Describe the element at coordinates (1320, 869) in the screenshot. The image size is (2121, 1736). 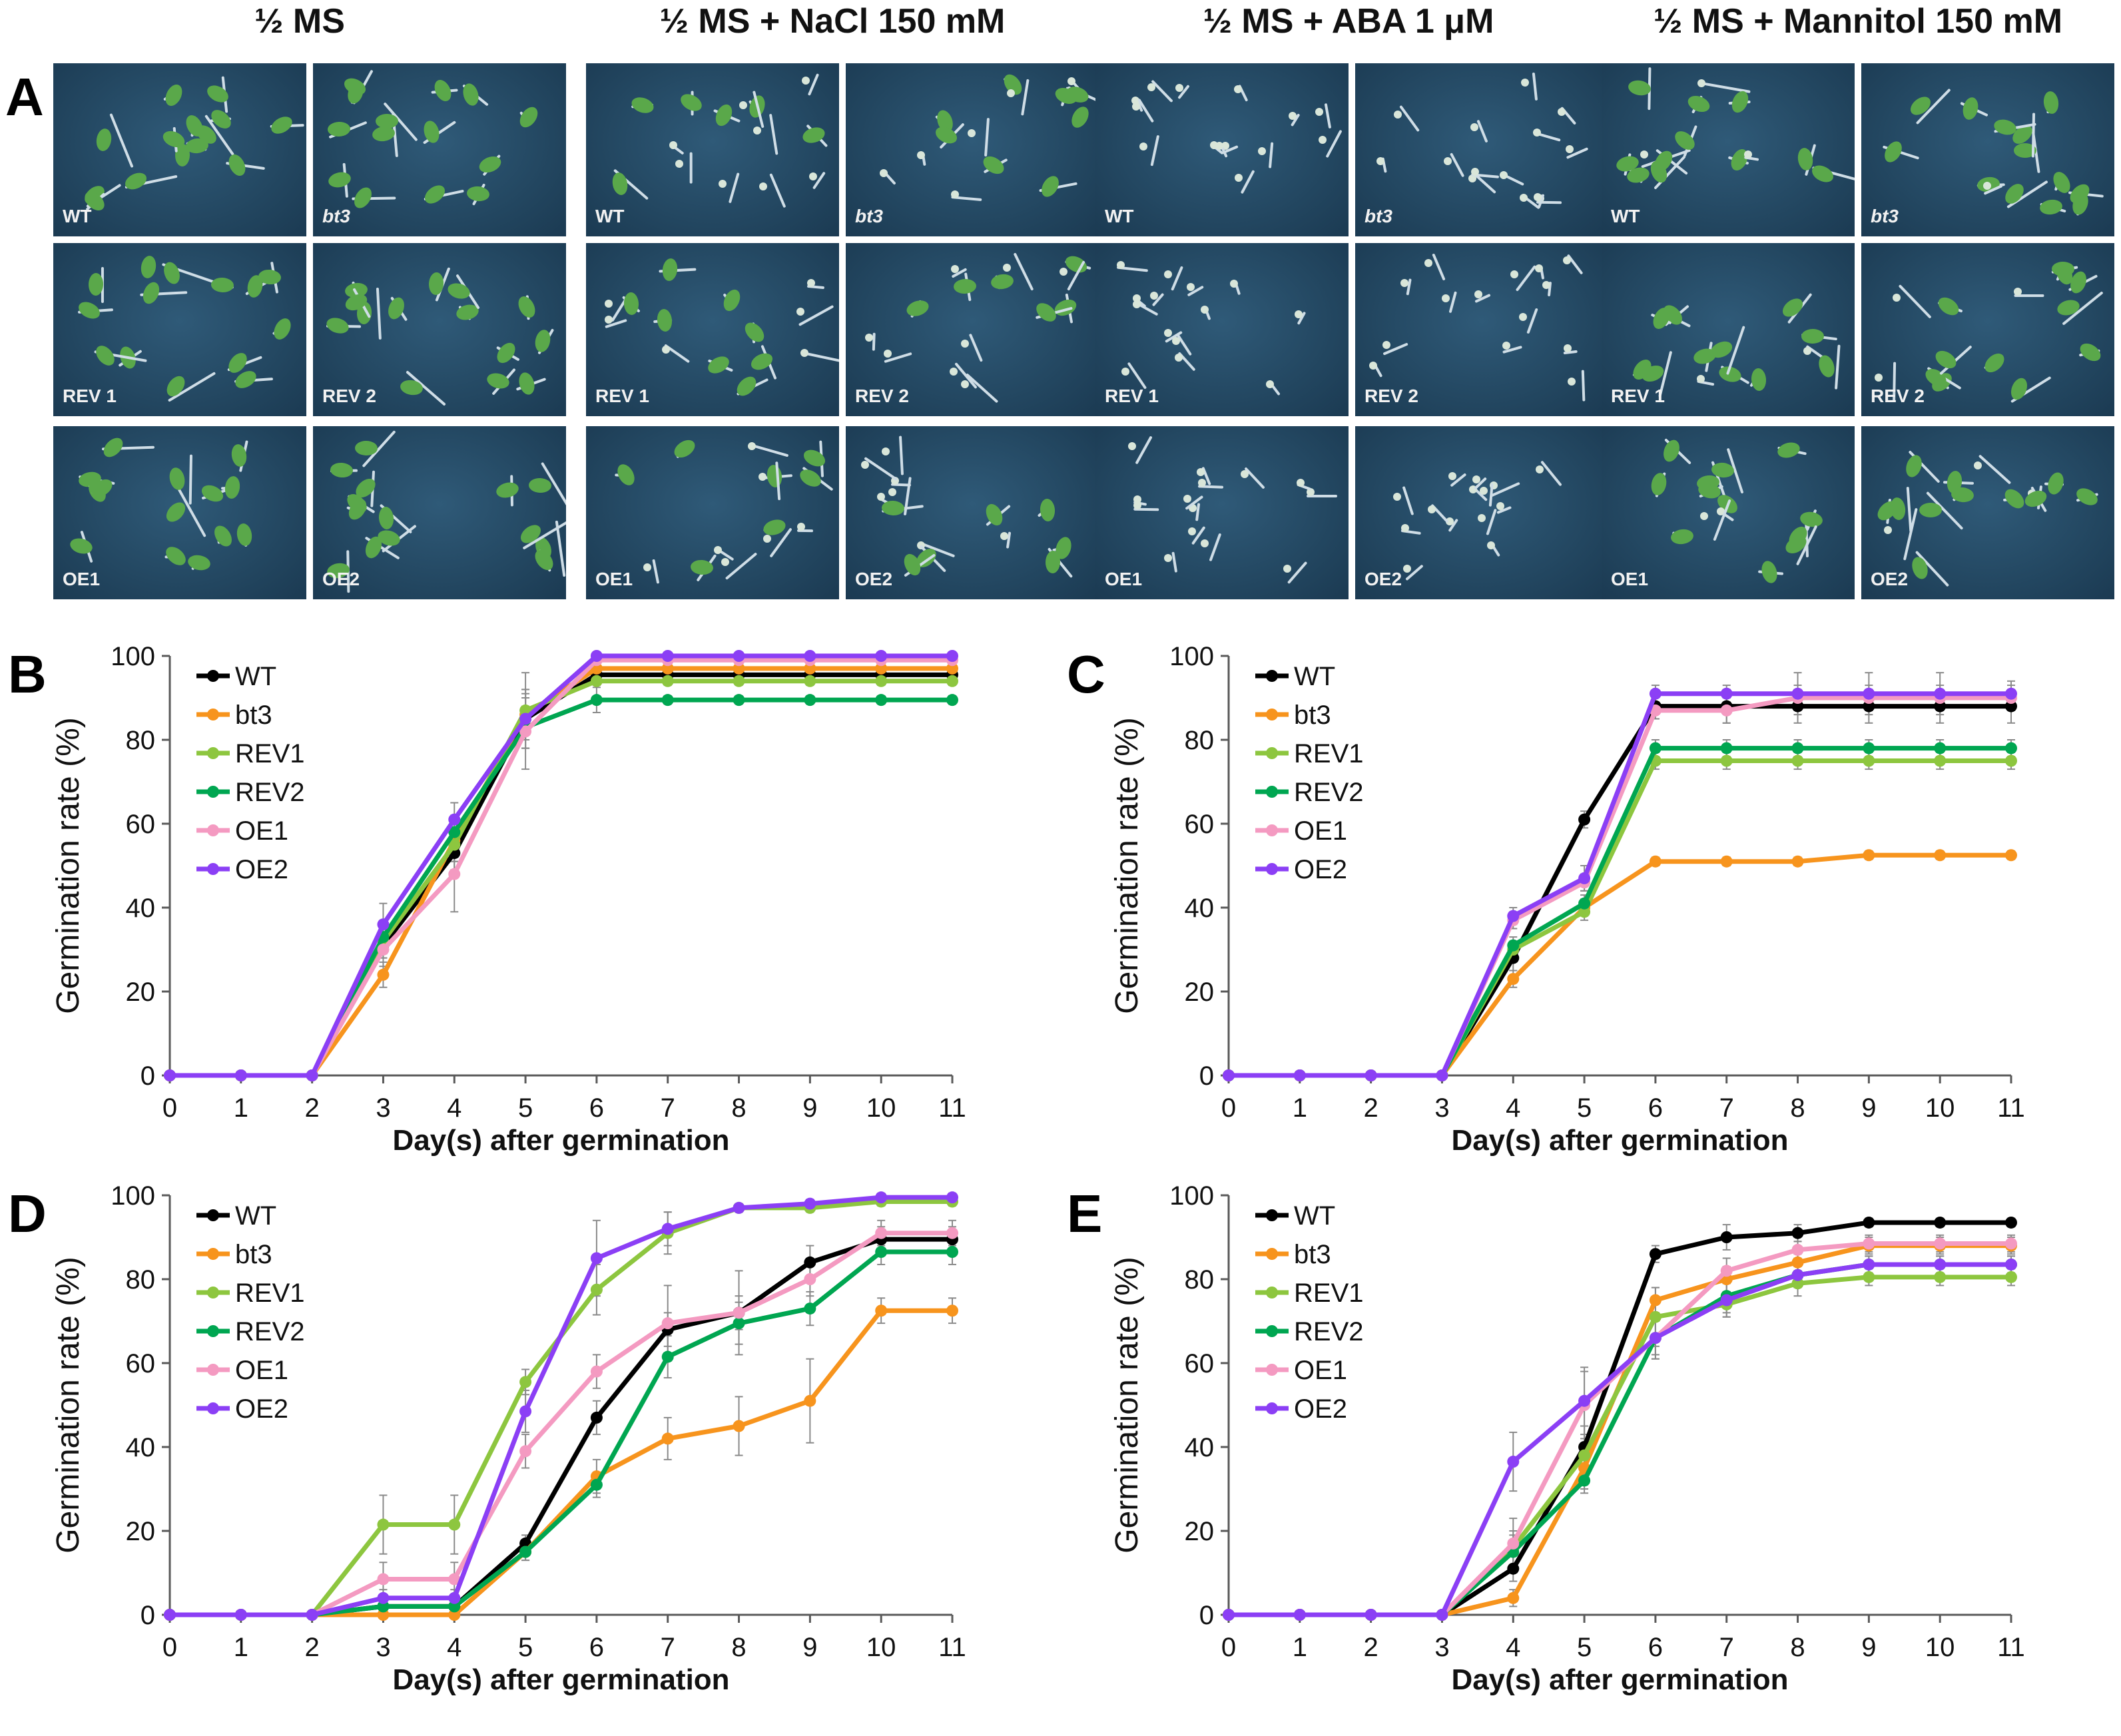
I see `legend-entry: OE2` at that location.